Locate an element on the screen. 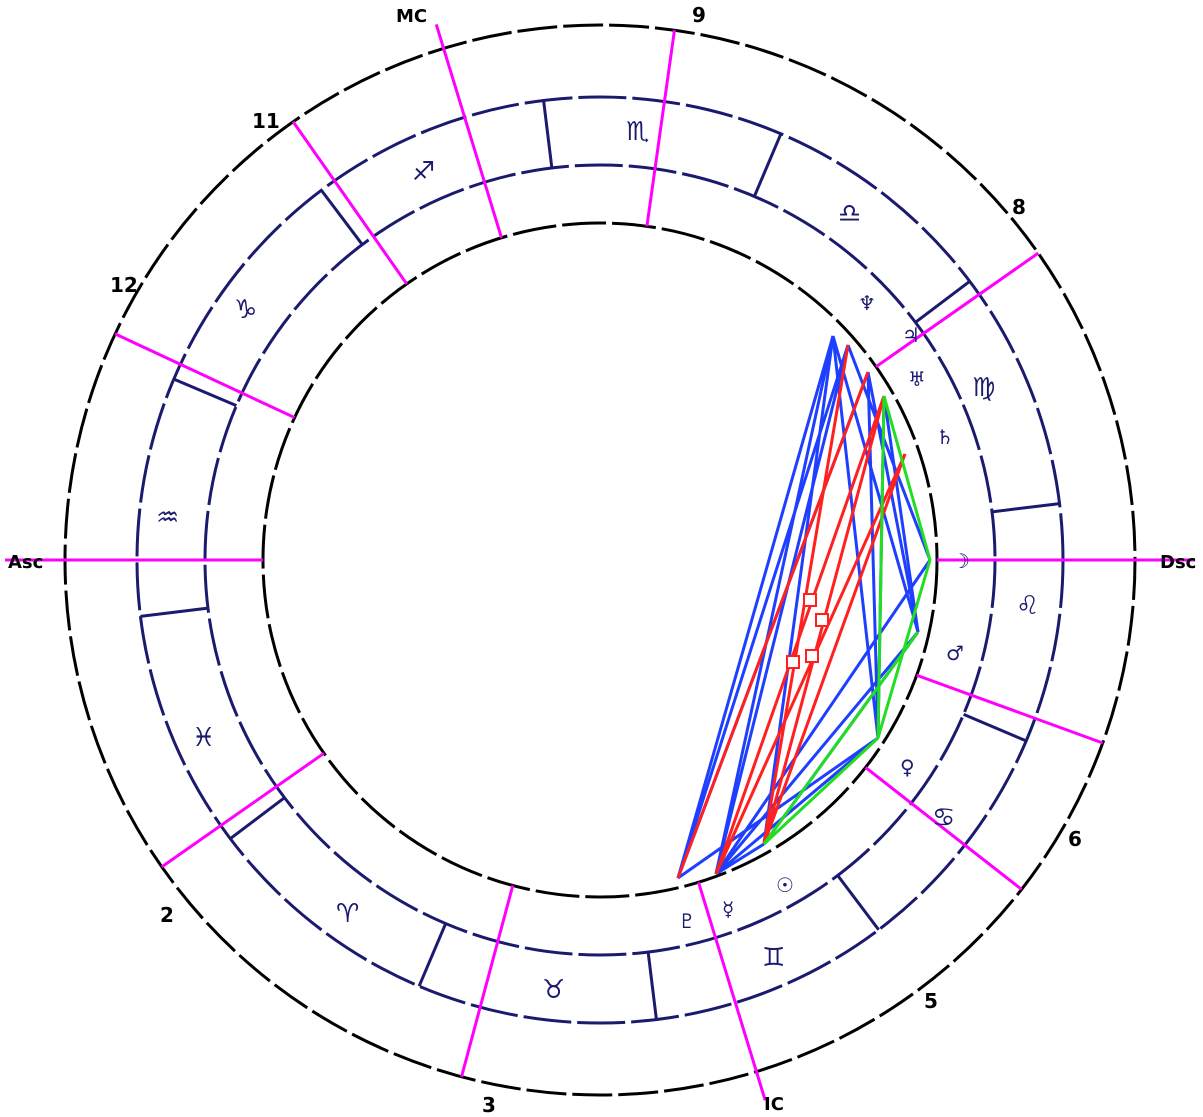 The width and height of the screenshot is (1203, 1117). jupiter-icon: ♃ is located at coordinates (911, 335).